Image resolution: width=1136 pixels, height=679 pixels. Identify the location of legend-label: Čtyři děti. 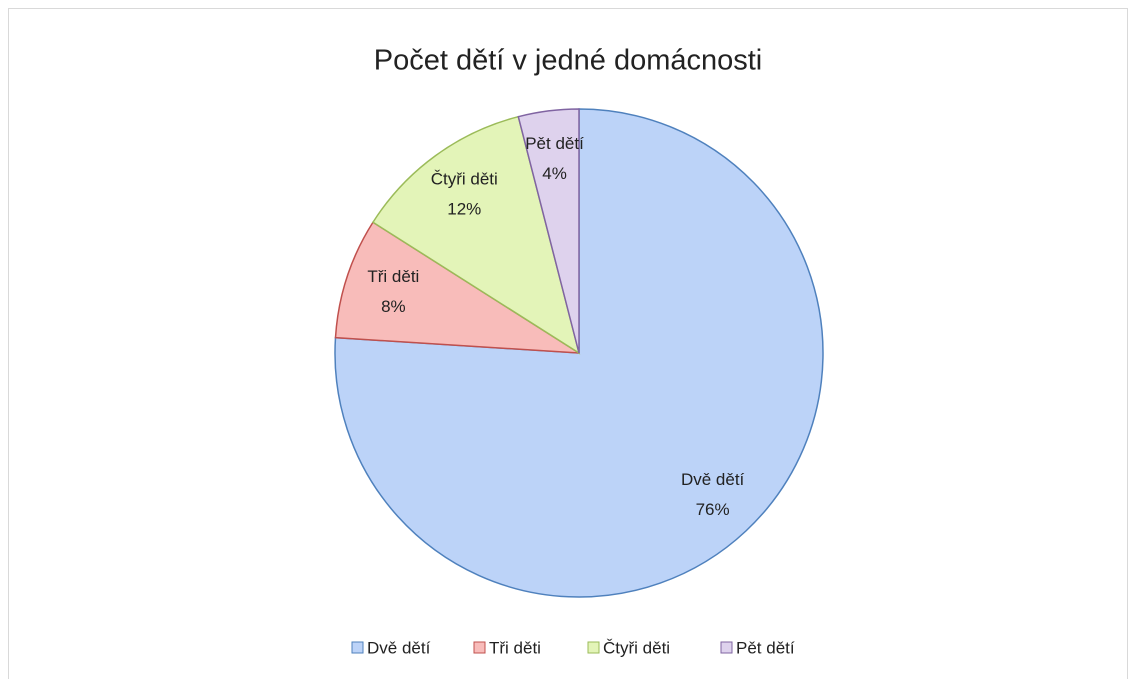
(636, 647).